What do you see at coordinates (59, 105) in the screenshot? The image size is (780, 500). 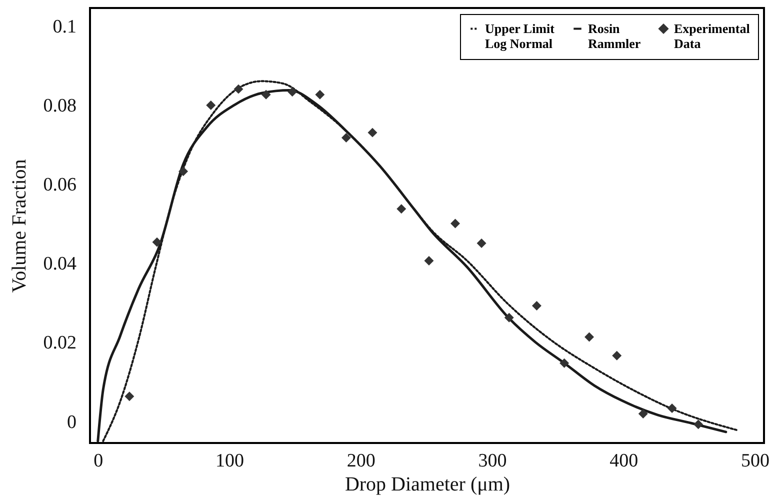 I see `y-tick-label: 0.08` at bounding box center [59, 105].